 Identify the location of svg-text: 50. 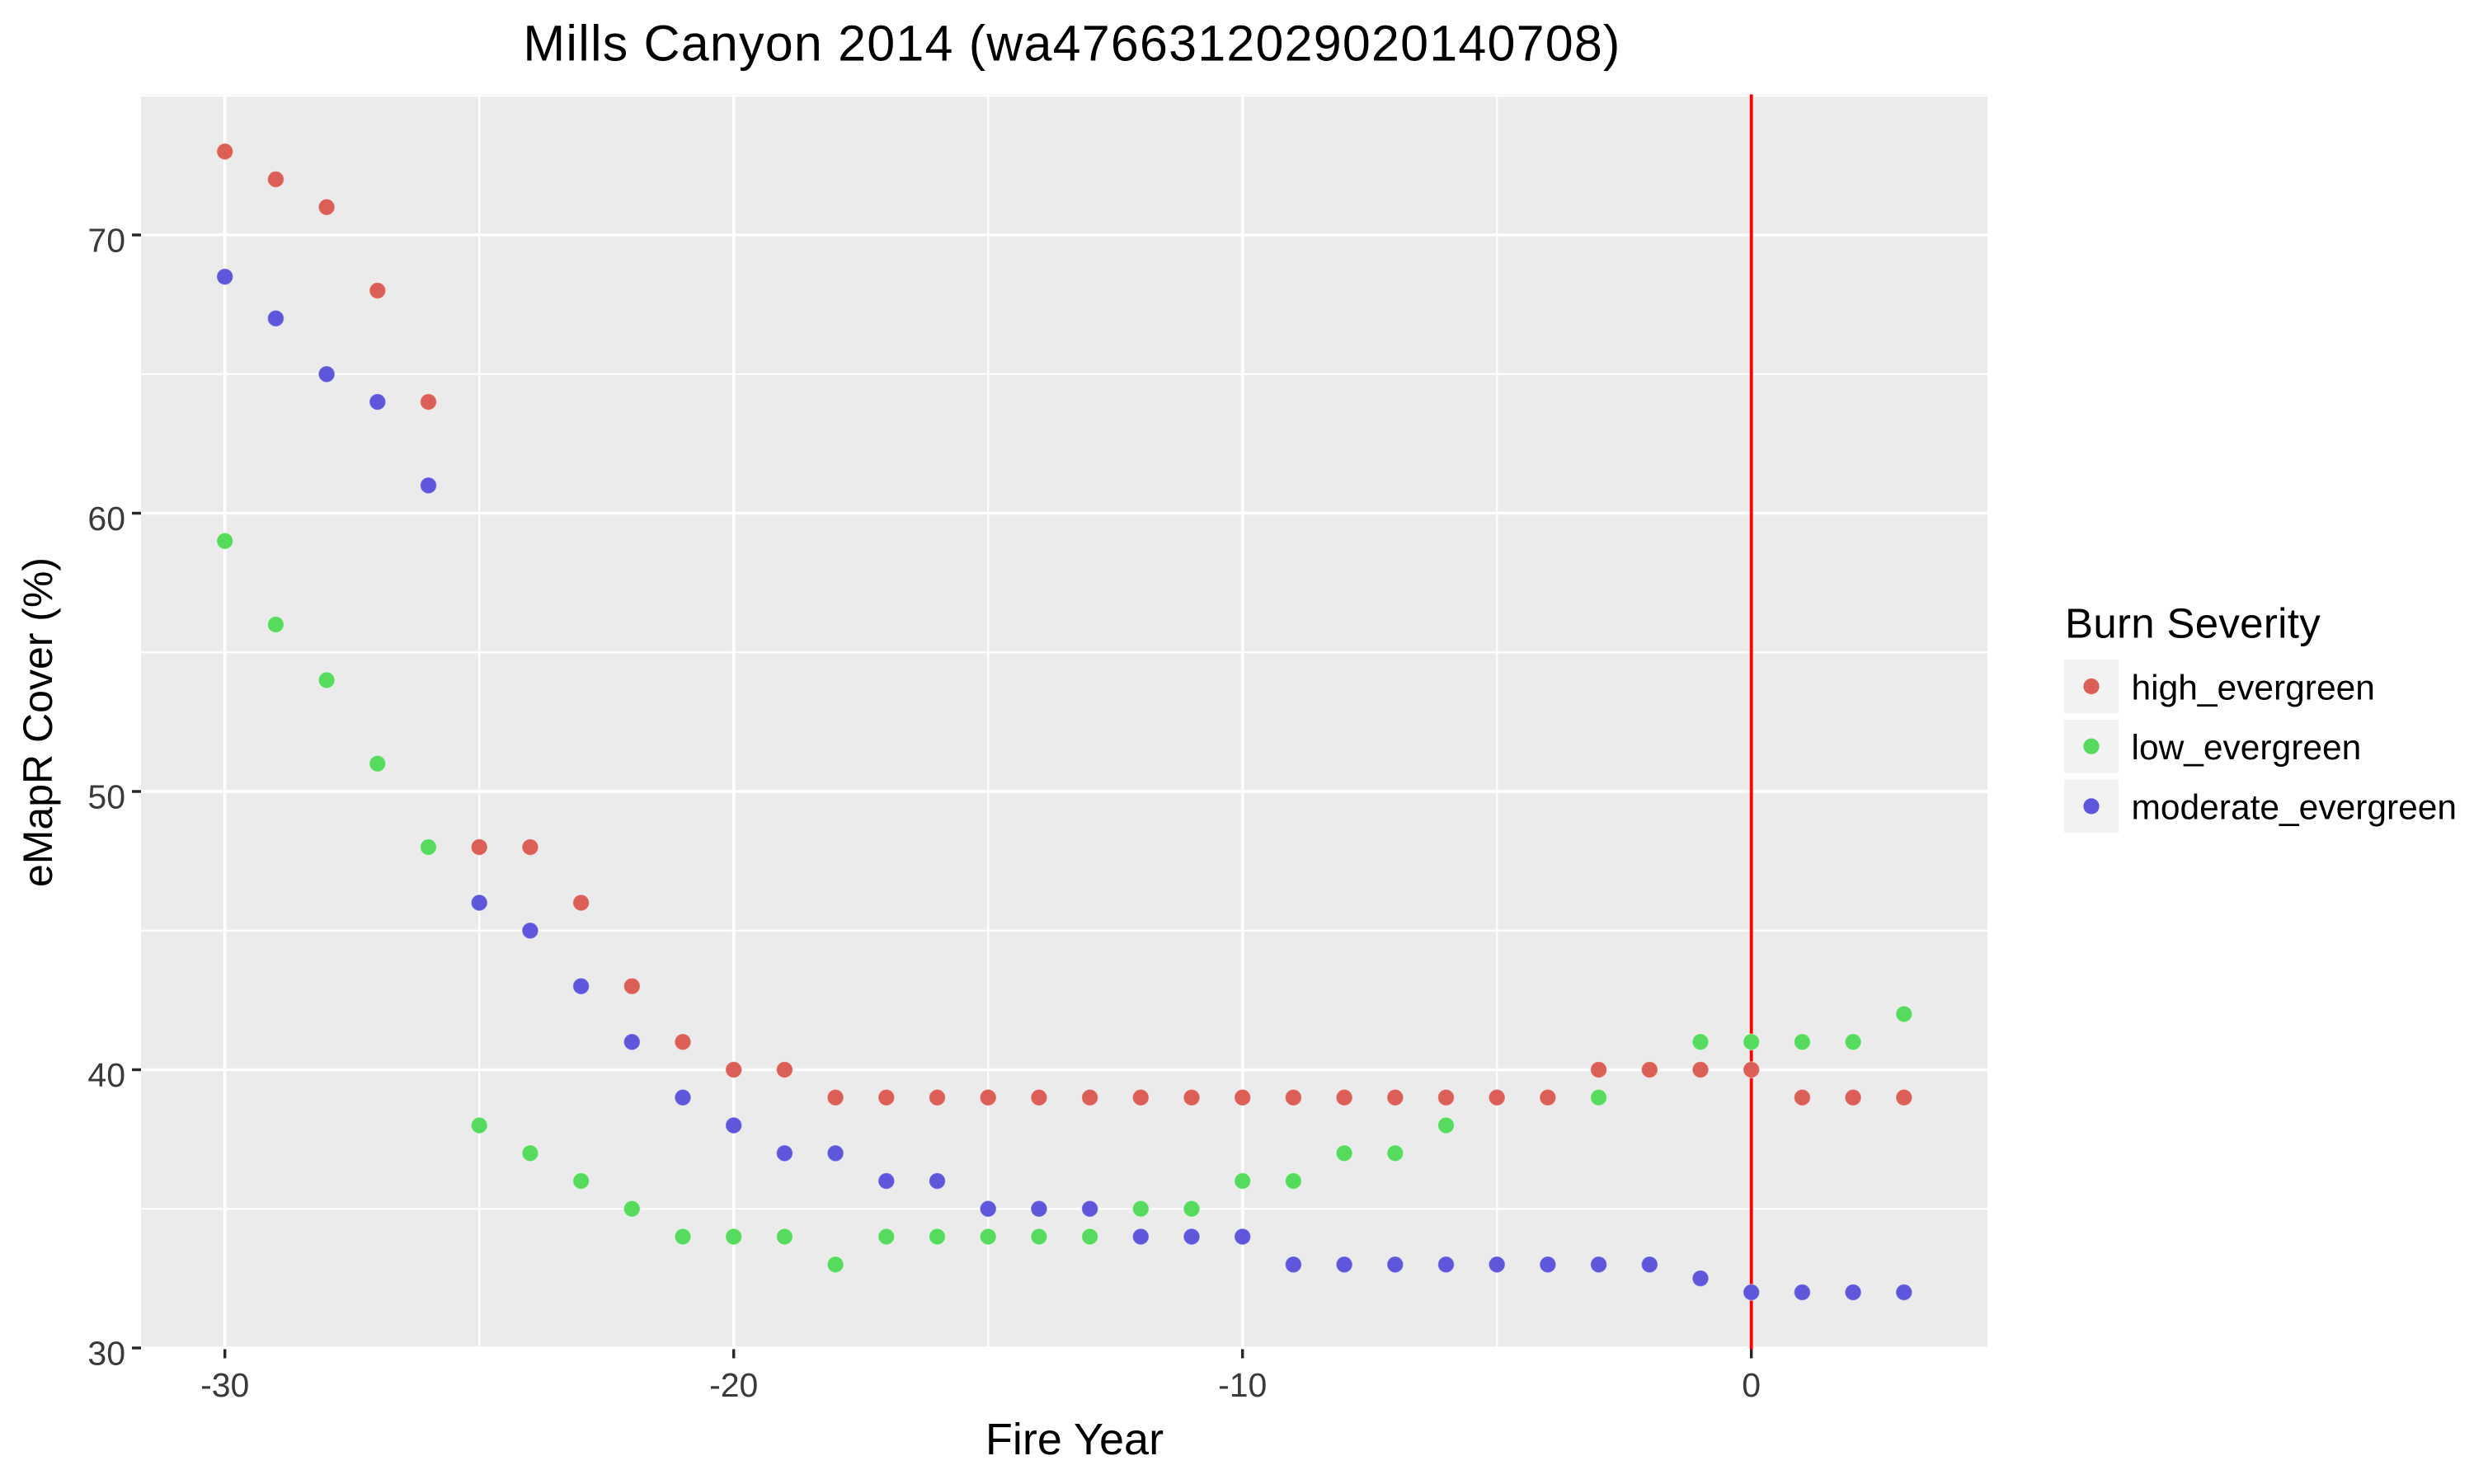
(106, 797).